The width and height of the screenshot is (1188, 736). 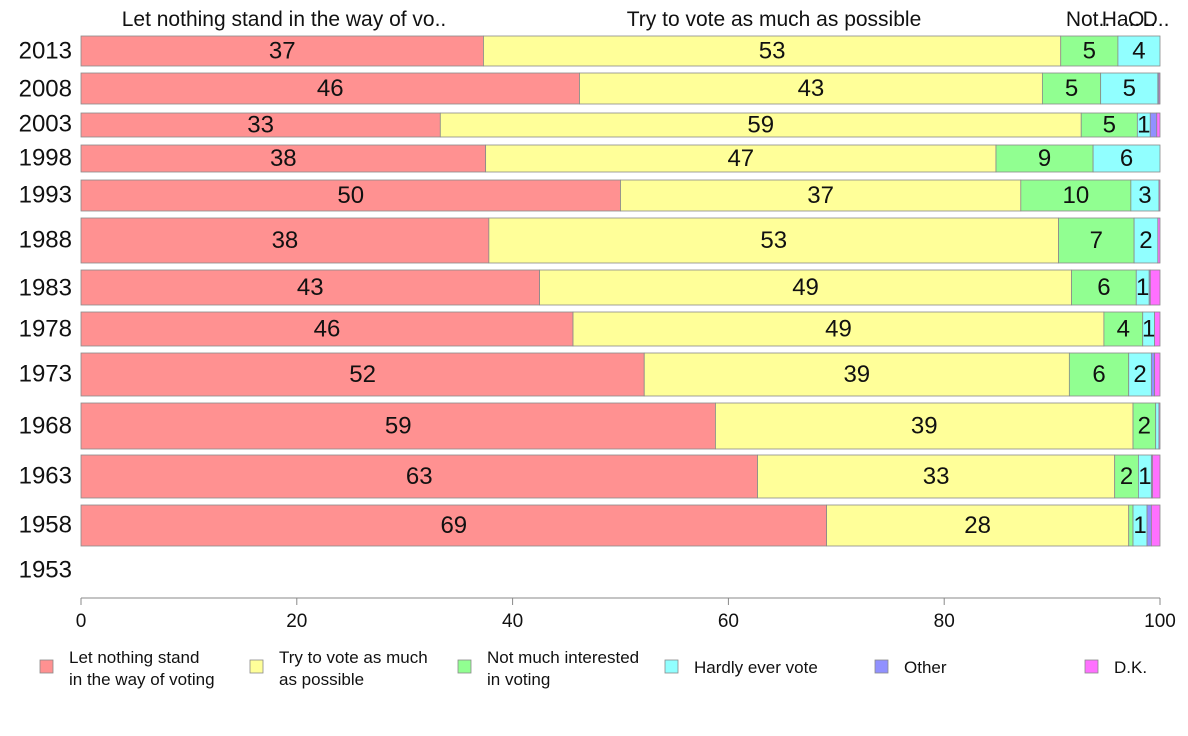 I want to click on data-label-2008-2: 5, so click(x=1071, y=88).